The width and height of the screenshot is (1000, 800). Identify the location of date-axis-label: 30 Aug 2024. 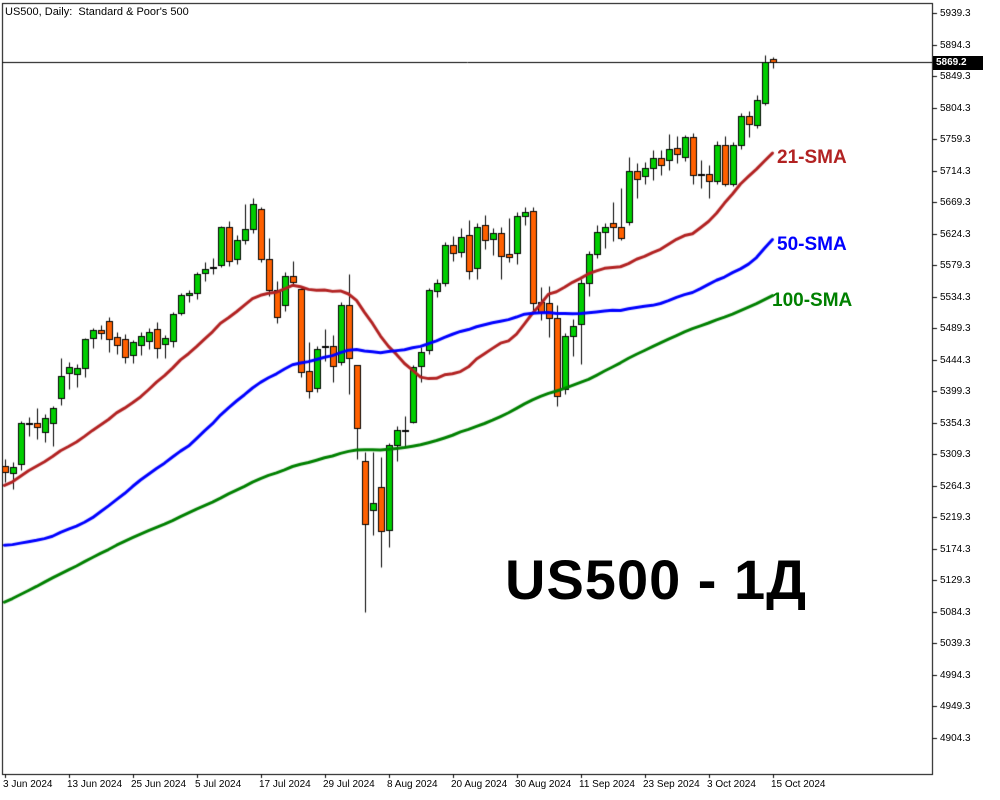
(543, 784).